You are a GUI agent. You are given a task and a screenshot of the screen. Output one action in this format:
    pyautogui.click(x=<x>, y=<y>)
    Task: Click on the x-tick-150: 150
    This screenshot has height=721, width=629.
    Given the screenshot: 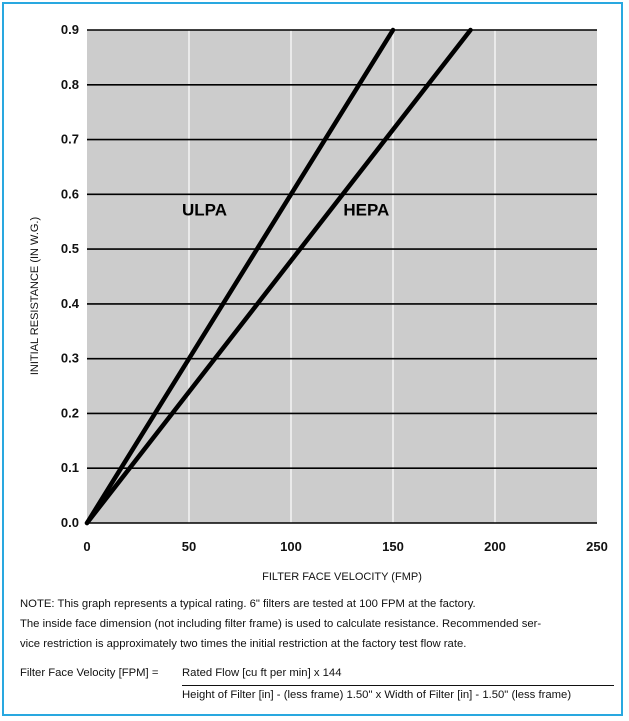 What is the action you would take?
    pyautogui.click(x=393, y=546)
    